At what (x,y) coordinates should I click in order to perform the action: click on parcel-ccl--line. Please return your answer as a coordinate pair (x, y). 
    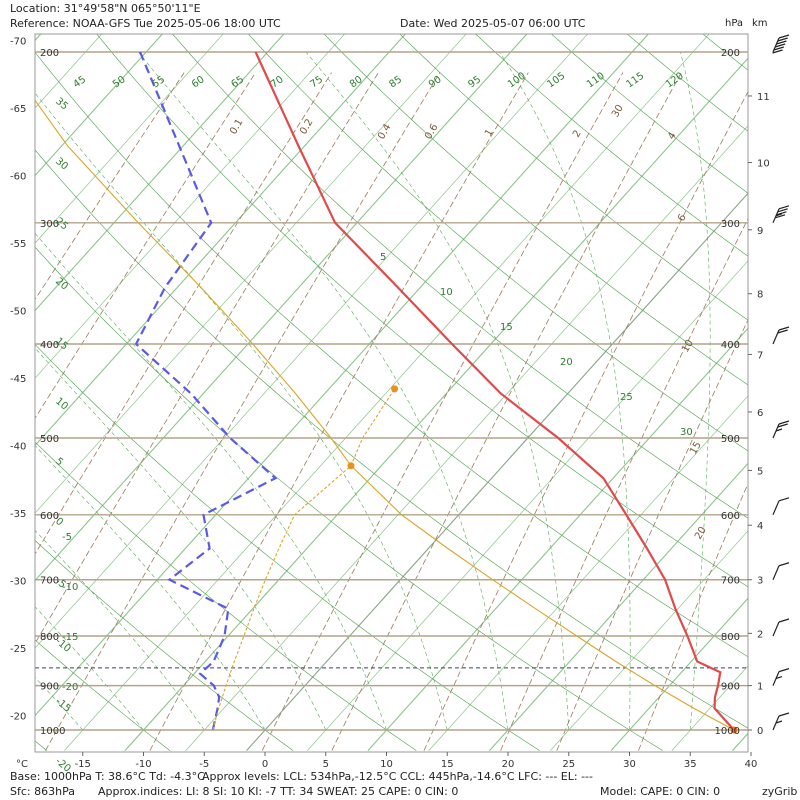
    Looking at the image, I should click on (304, 559).